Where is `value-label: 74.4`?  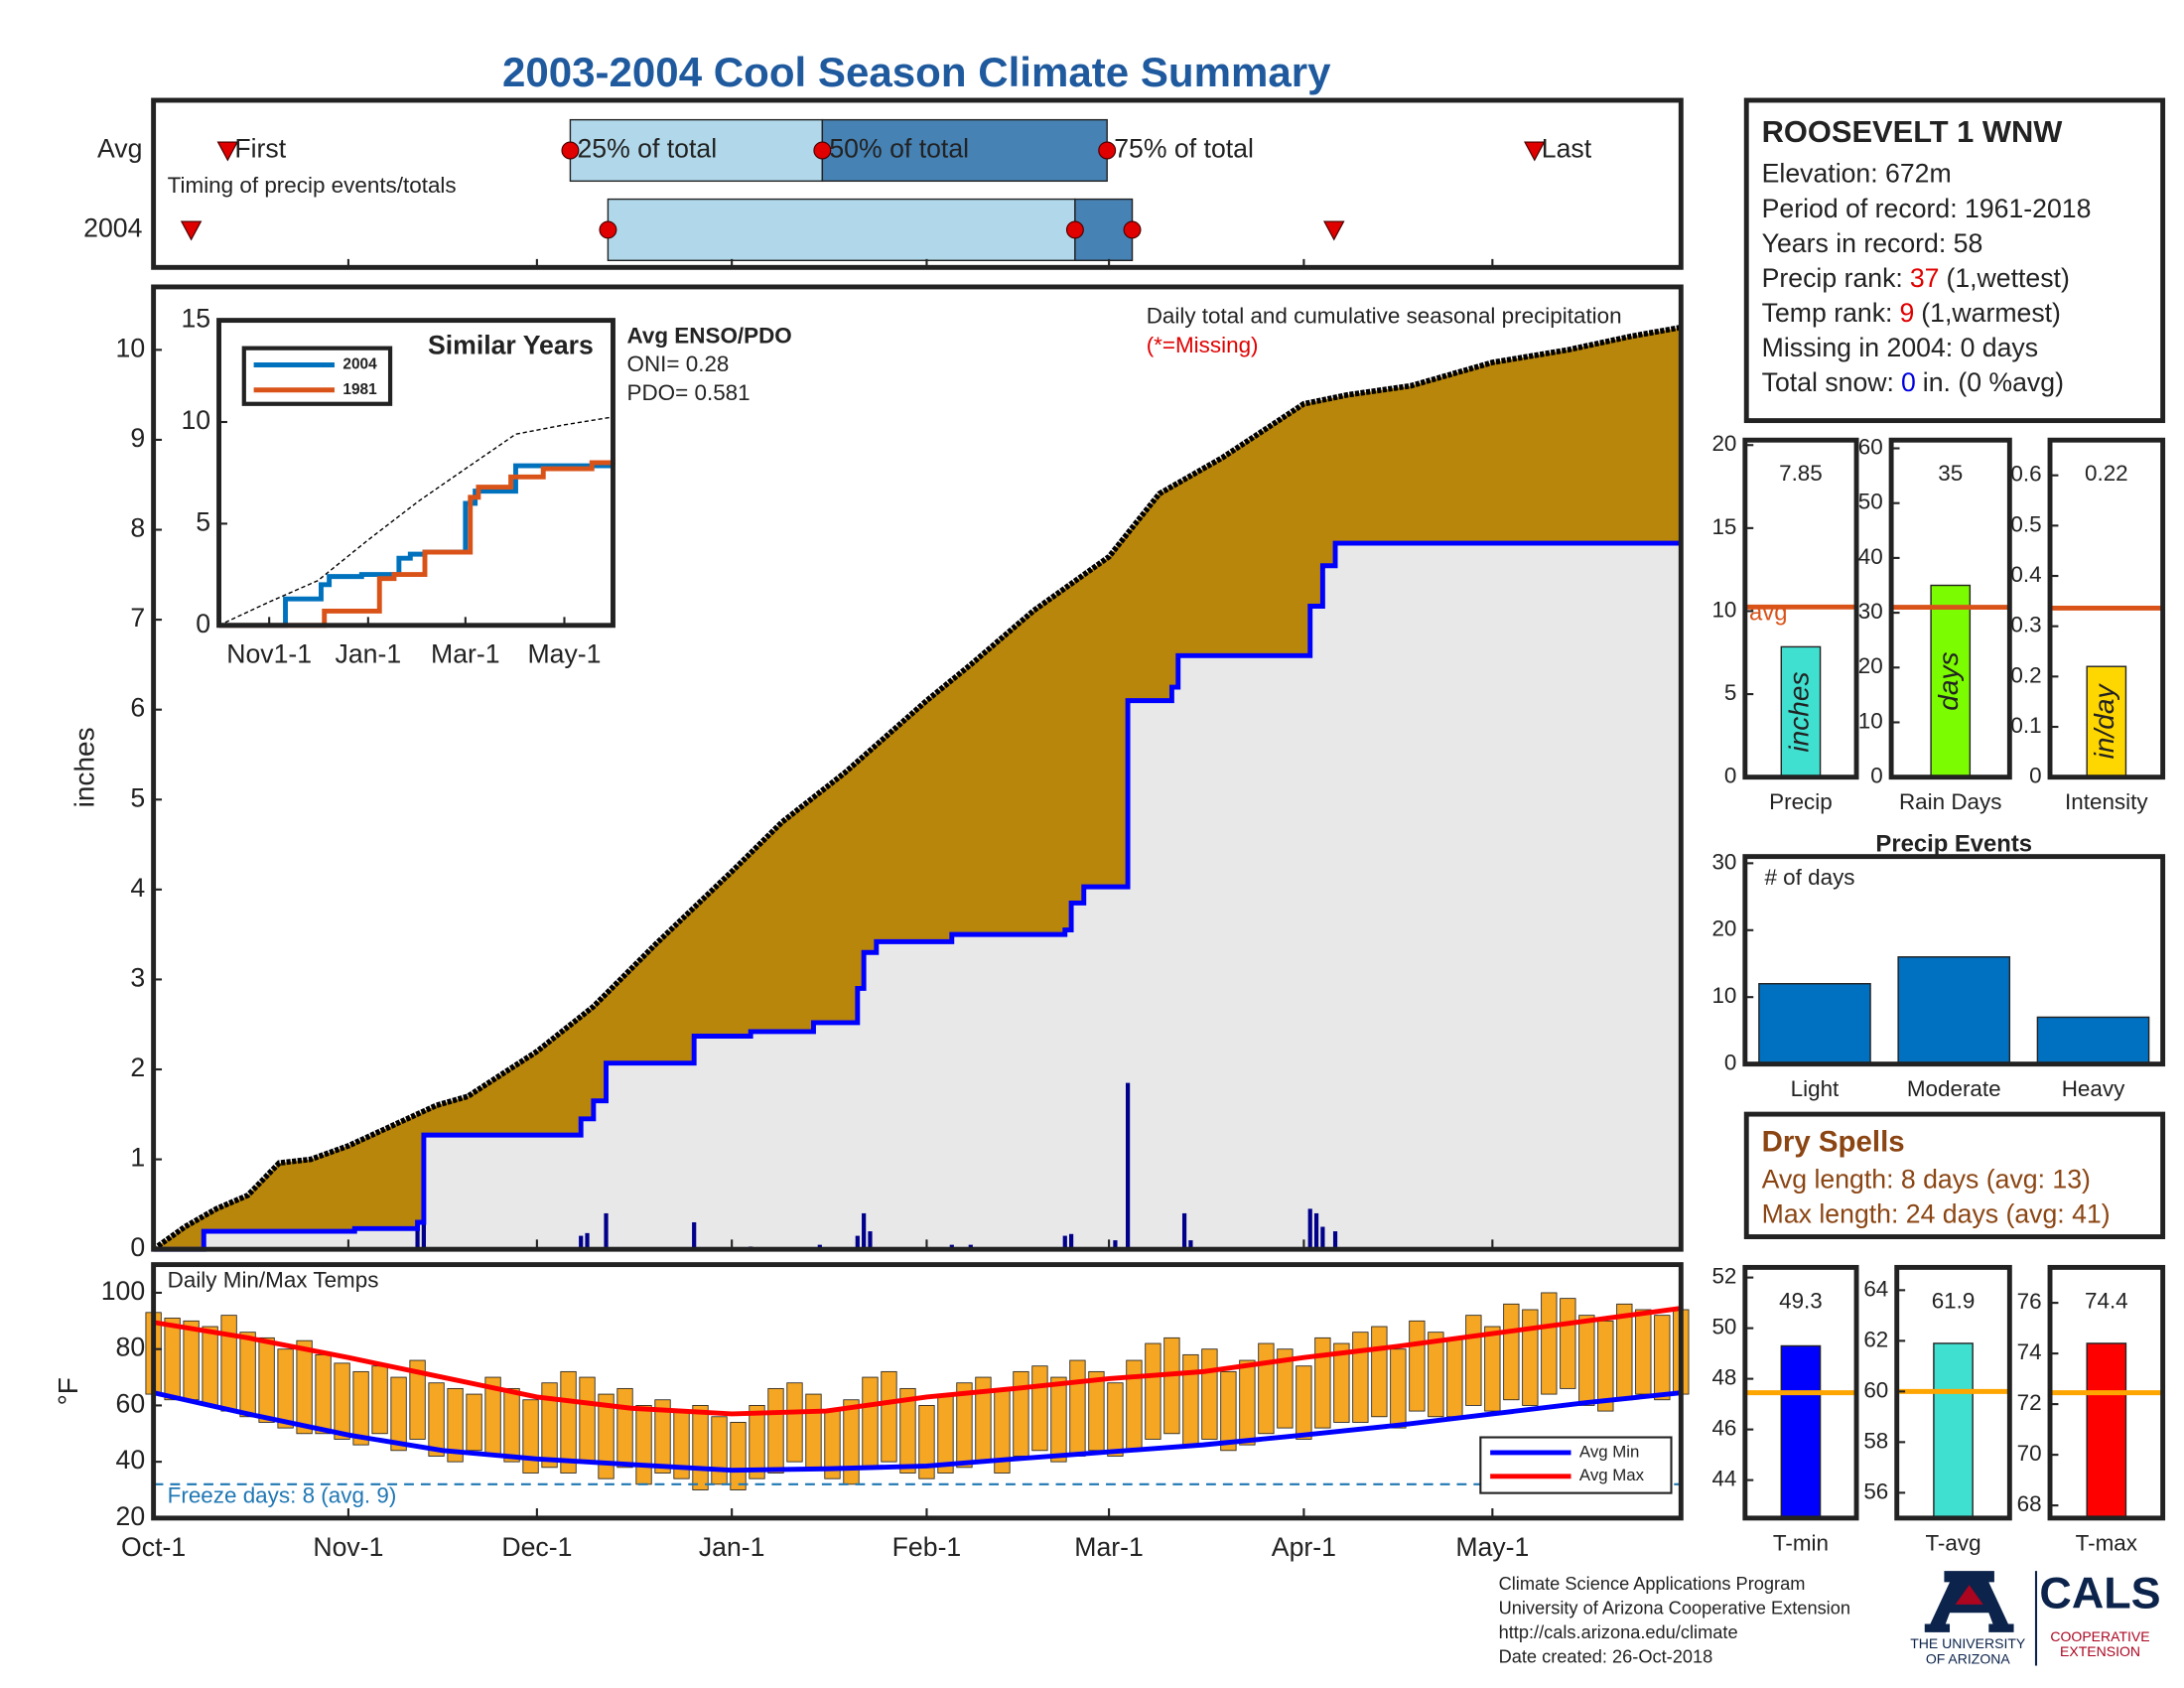
value-label: 74.4 is located at coordinates (2106, 1300).